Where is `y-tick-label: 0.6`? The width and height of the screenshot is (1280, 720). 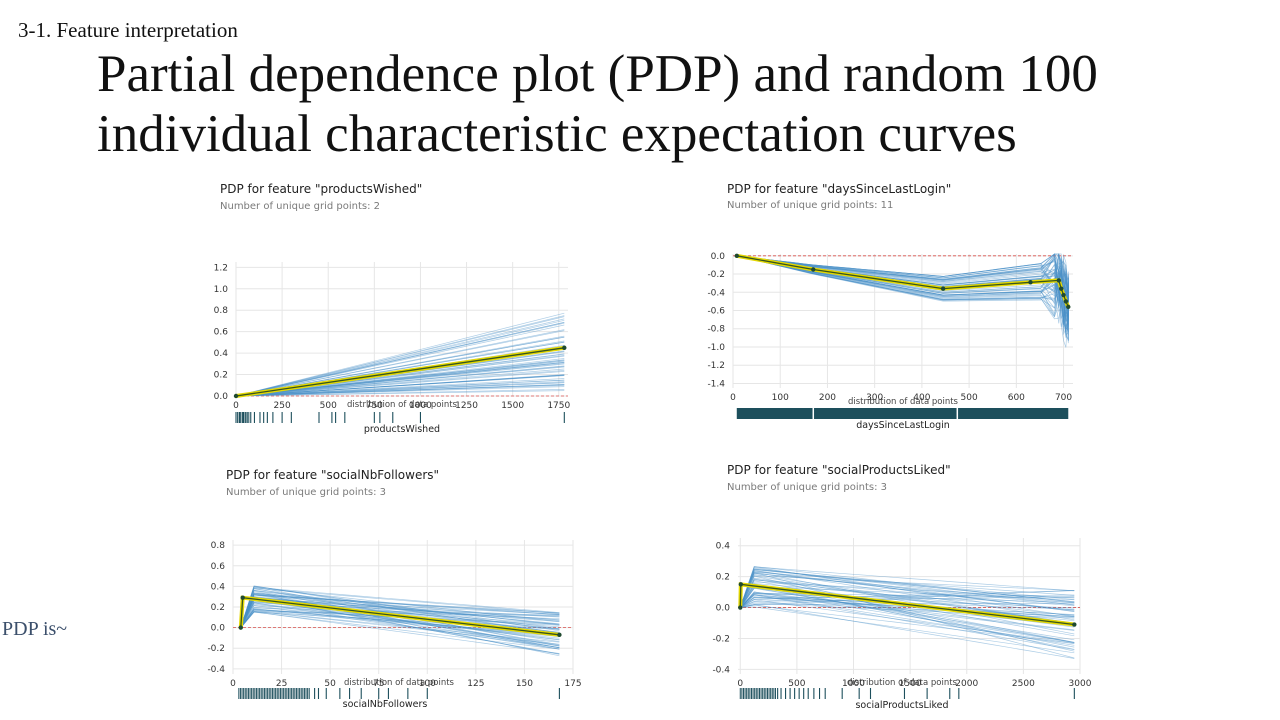 y-tick-label: 0.6 is located at coordinates (221, 333).